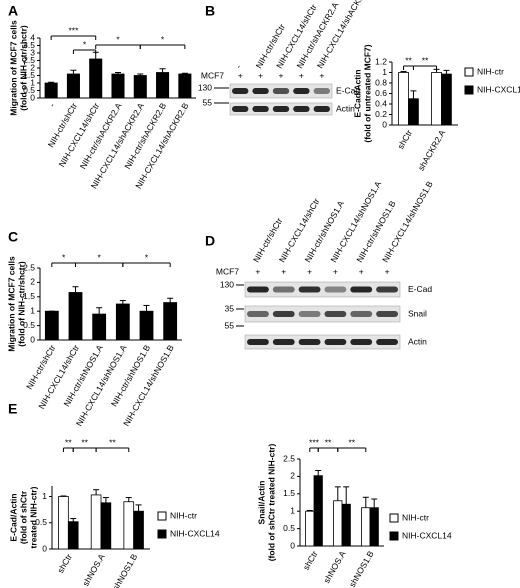 This screenshot has width=520, height=588. I want to click on blot-membrane, so click(322, 314).